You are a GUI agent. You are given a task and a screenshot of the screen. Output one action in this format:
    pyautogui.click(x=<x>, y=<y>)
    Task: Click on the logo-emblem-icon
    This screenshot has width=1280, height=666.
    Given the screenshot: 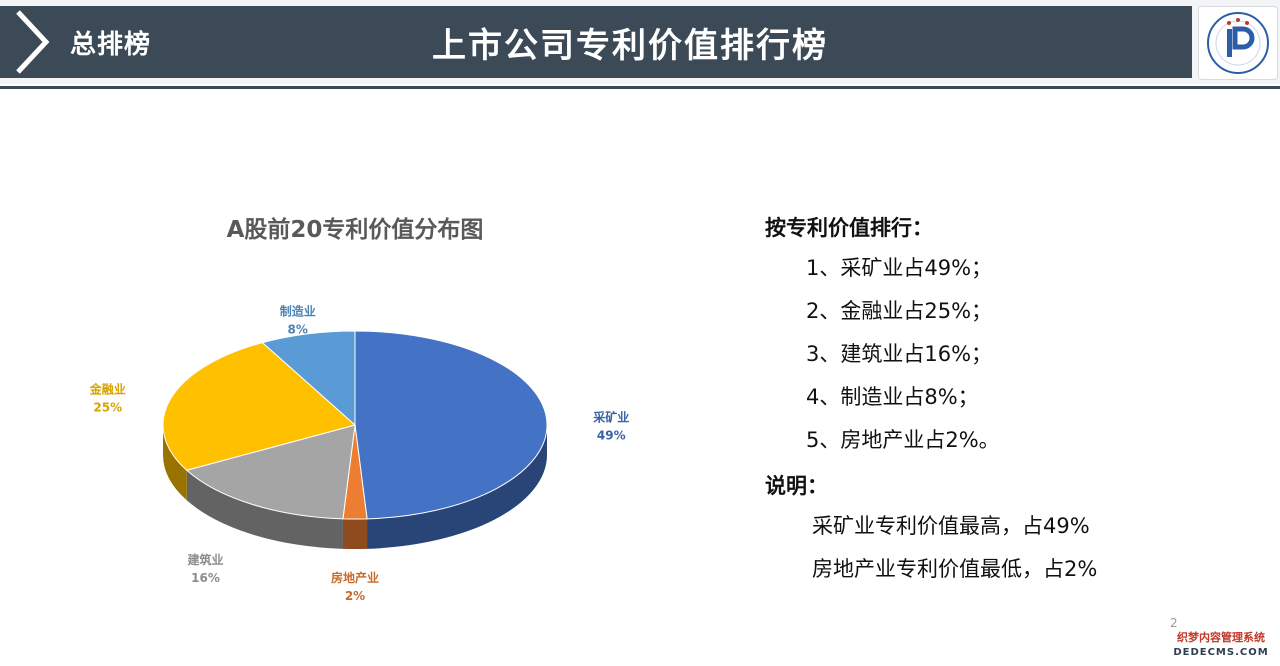 What is the action you would take?
    pyautogui.click(x=1238, y=43)
    